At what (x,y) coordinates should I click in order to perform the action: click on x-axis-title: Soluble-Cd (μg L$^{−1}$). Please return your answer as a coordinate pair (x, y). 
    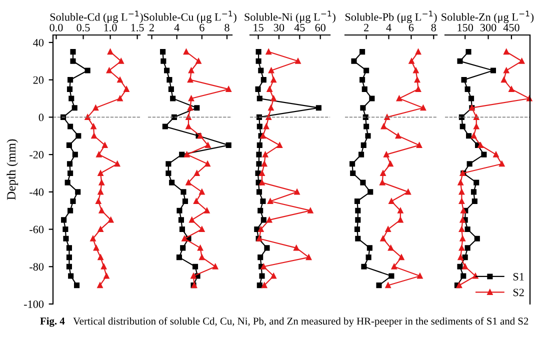
    Looking at the image, I should click on (96, 17).